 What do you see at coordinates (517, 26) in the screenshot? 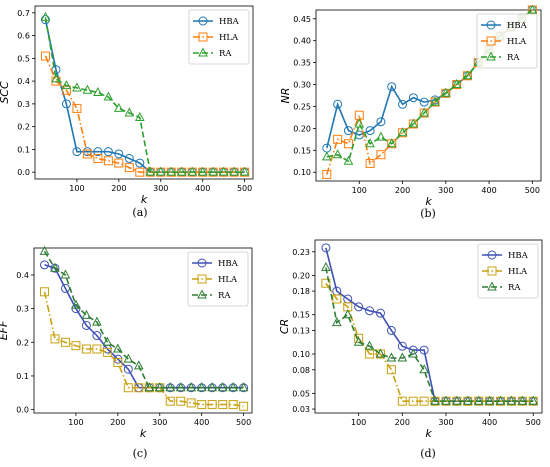
I see `legend-entry: HBA` at bounding box center [517, 26].